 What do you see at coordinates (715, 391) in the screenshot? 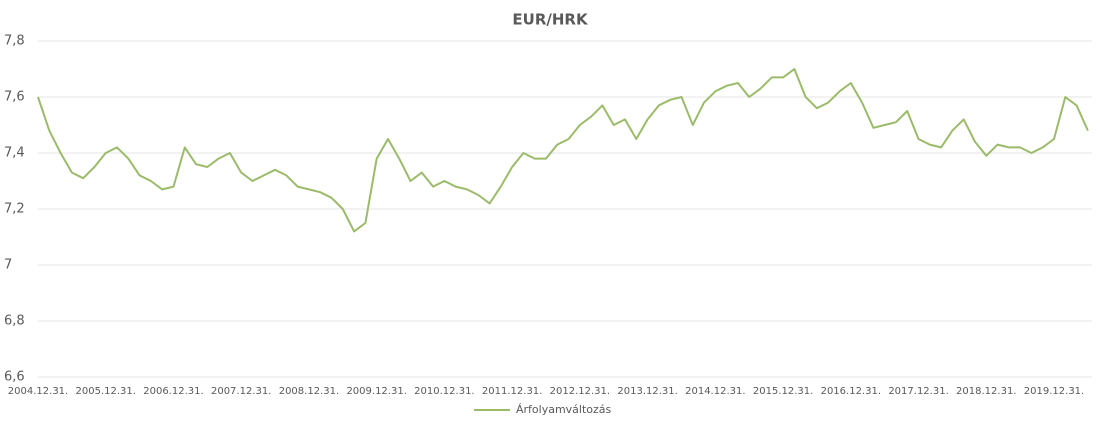
I see `x-tick-label: 2014.12.31.` at bounding box center [715, 391].